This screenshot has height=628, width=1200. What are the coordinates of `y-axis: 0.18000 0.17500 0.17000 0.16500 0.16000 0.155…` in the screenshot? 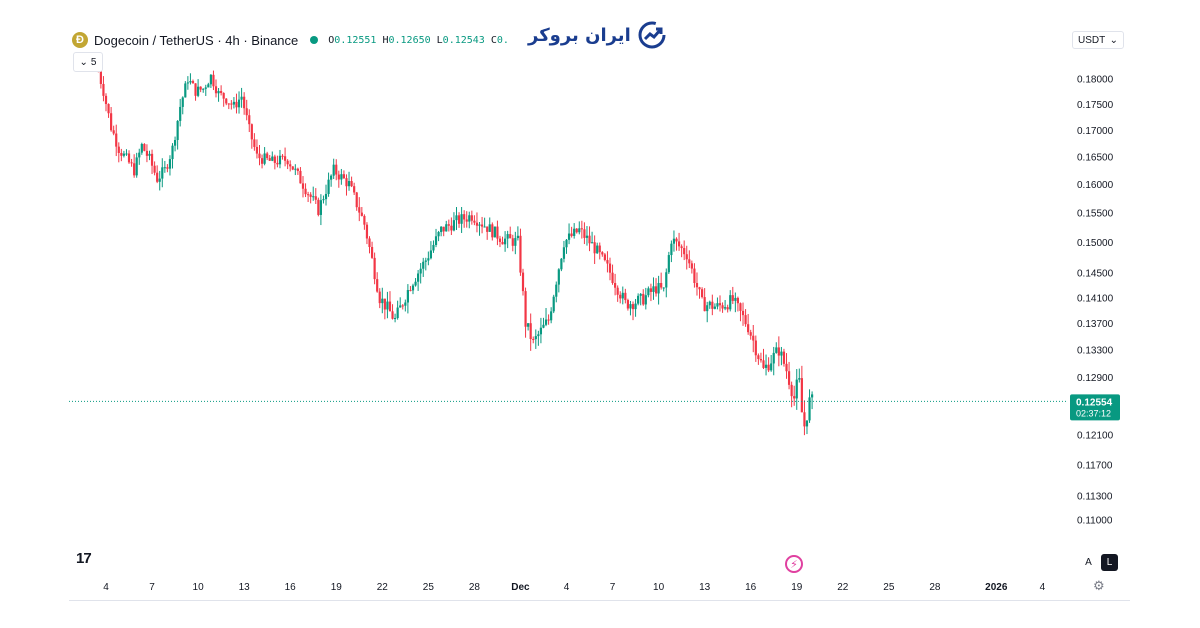 It's located at (1095, 301).